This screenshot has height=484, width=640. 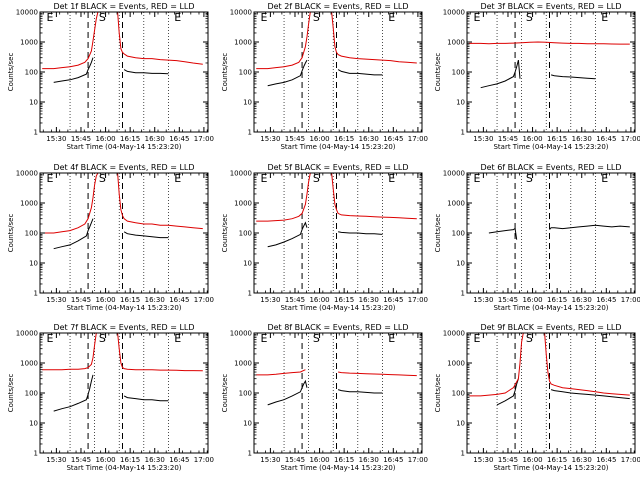 What do you see at coordinates (550, 167) in the screenshot?
I see `panel-title: Det 6f BLACK = Events, RED = LLD` at bounding box center [550, 167].